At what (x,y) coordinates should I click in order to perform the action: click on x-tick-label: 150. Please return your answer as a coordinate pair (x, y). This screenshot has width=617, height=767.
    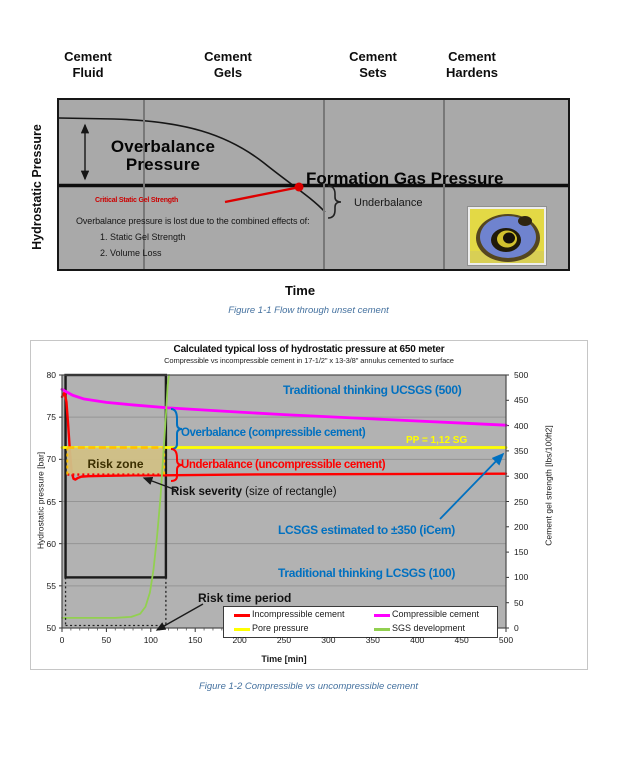
    Looking at the image, I should click on (195, 640).